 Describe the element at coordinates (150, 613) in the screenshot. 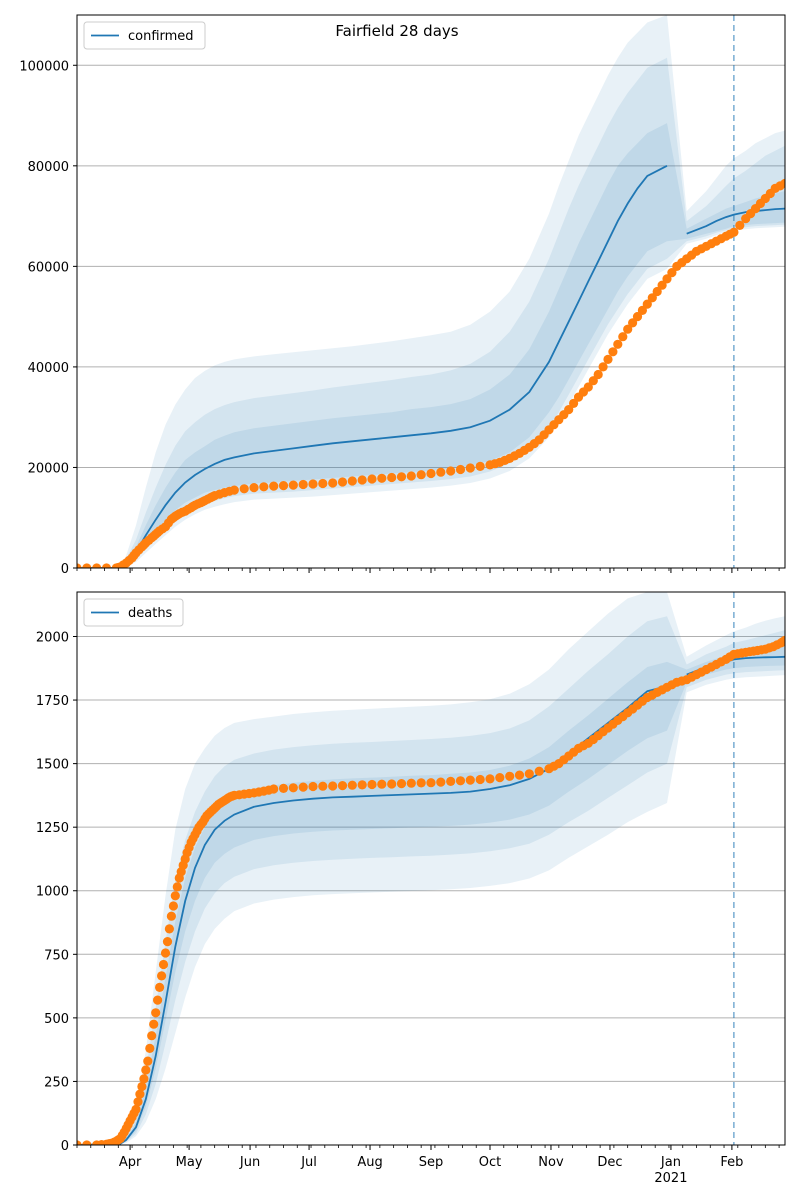

I see `legend-label: deaths` at that location.